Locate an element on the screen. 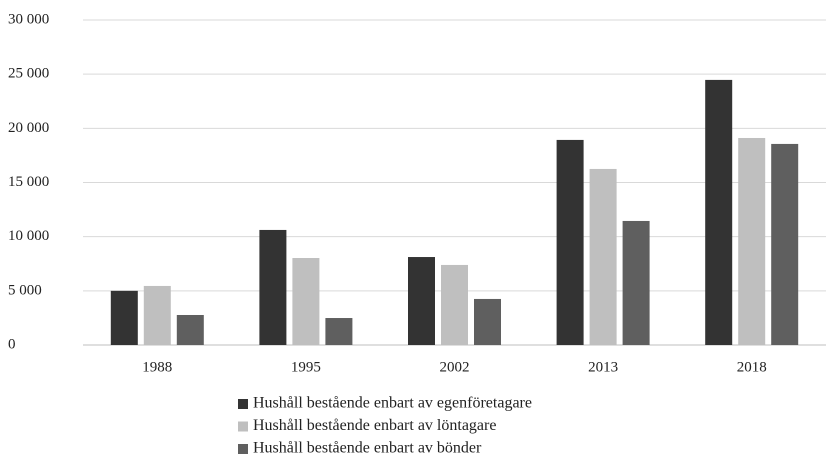 The image size is (826, 460). y-tick-label: 5 000 is located at coordinates (25, 290).